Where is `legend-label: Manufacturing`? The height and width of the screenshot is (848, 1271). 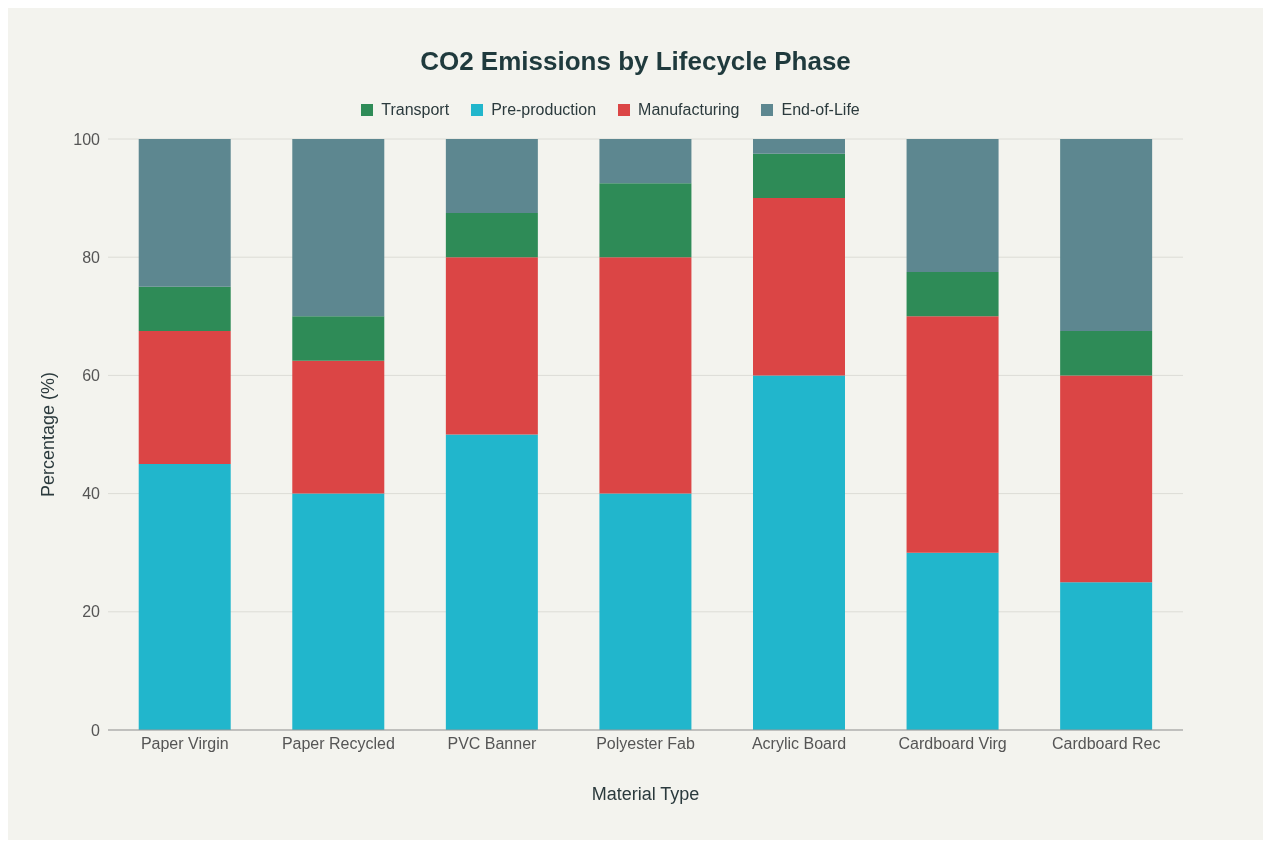
legend-label: Manufacturing is located at coordinates (688, 110).